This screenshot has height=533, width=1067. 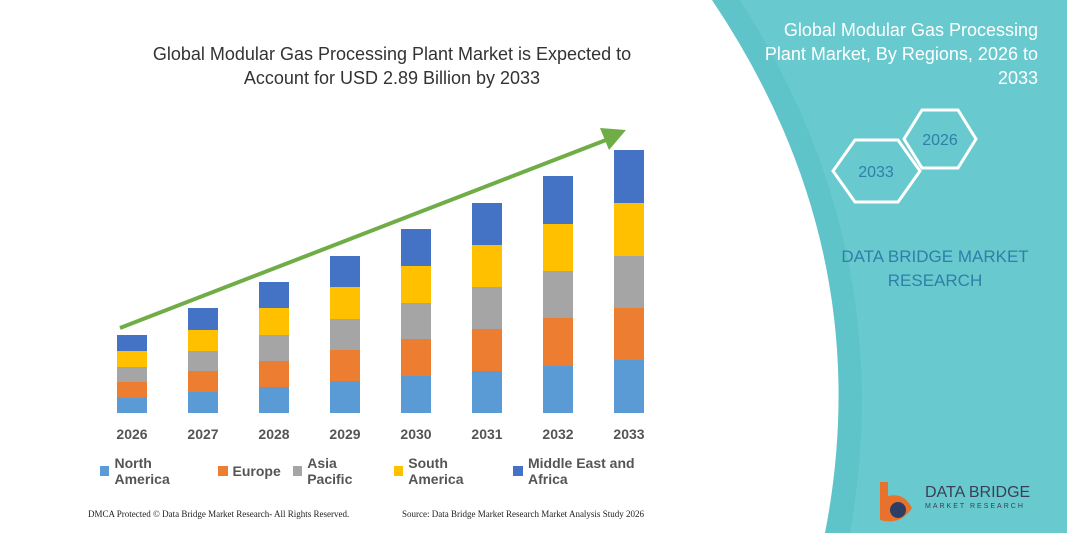 I want to click on logo-icon, so click(x=896, y=502).